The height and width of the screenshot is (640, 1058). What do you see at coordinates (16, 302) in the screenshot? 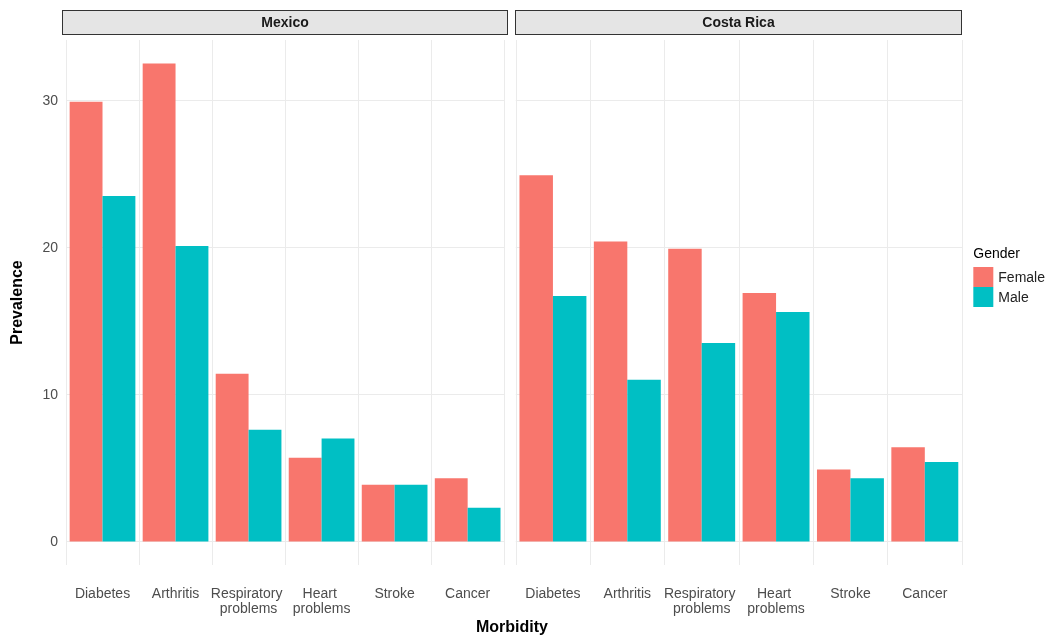
I see `y-axis-title: Prevalence` at bounding box center [16, 302].